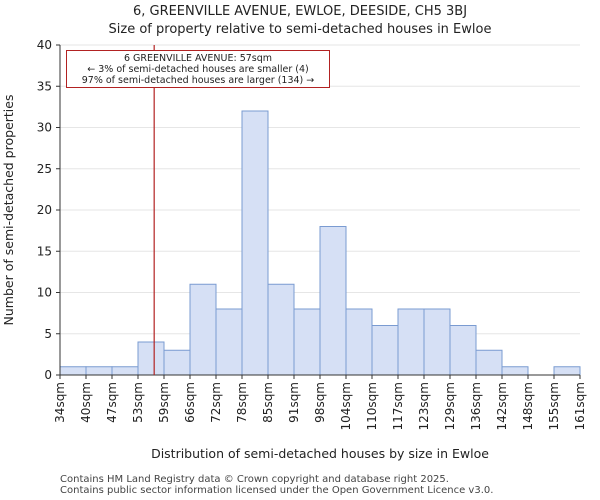 The height and width of the screenshot is (500, 600). What do you see at coordinates (502, 406) in the screenshot?
I see `x-tick-label: 142sqm` at bounding box center [502, 406].